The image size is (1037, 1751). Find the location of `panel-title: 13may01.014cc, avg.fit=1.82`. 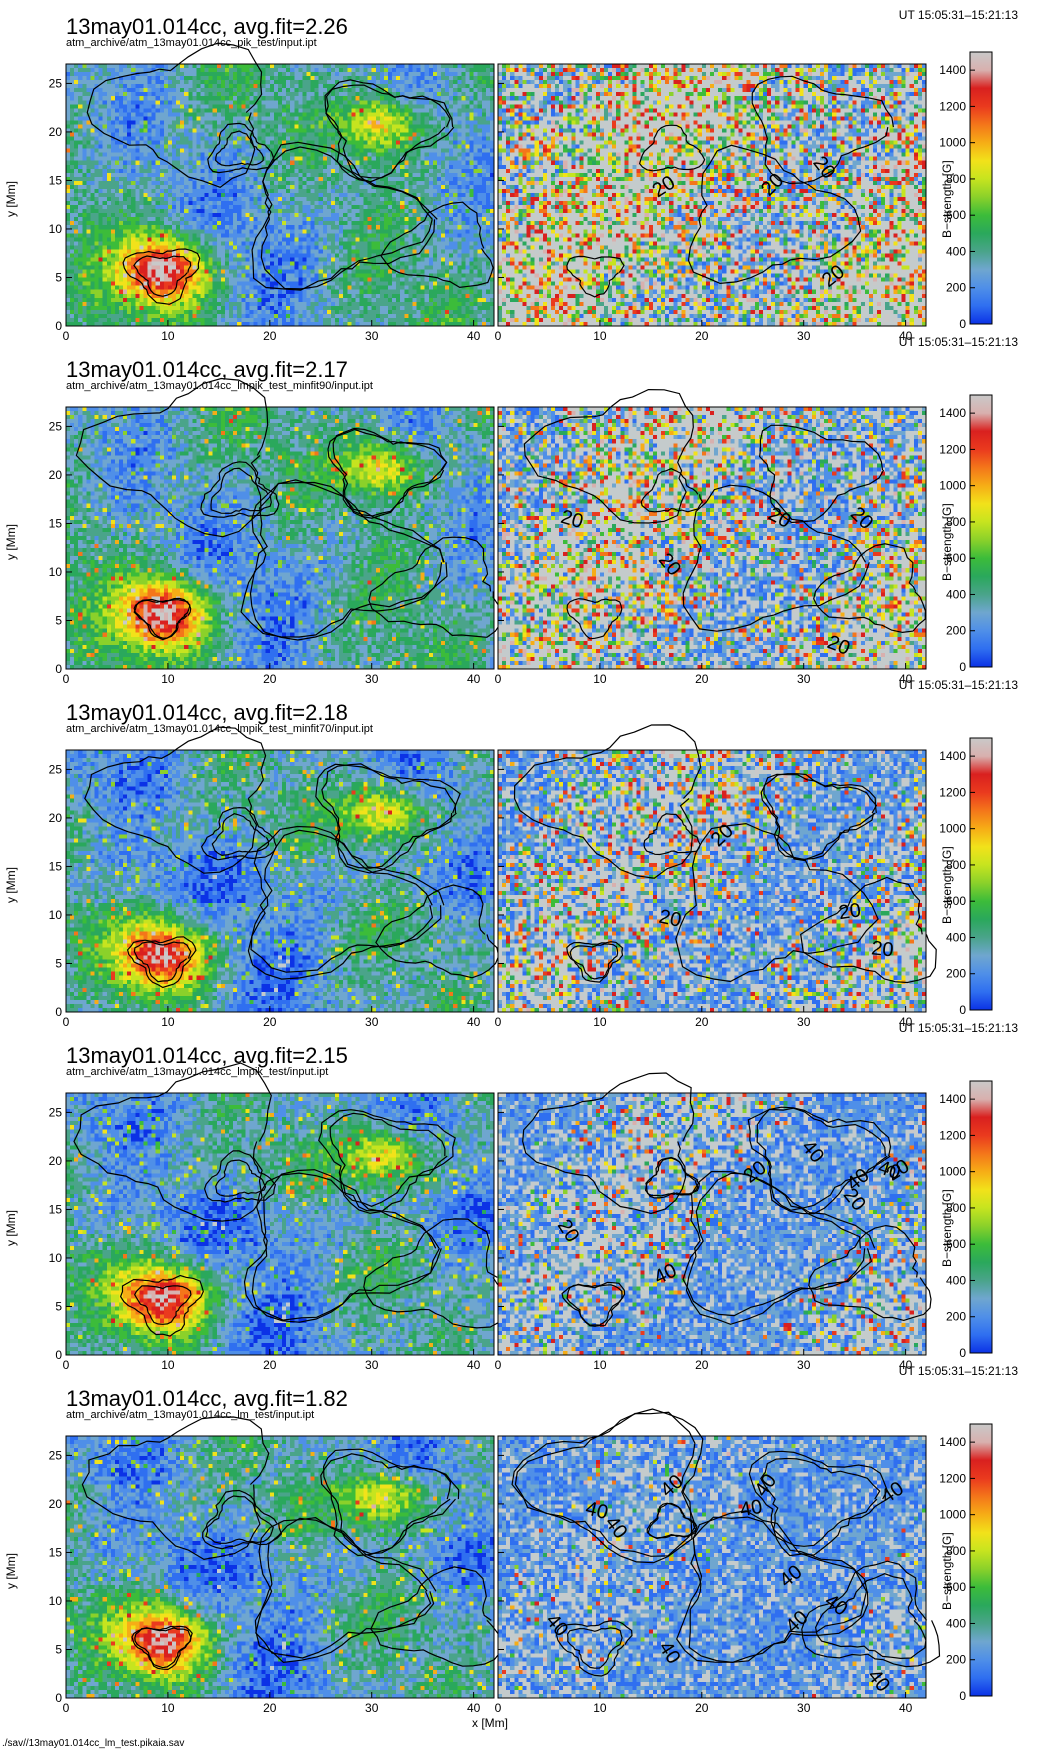

panel-title: 13may01.014cc, avg.fit=1.82 is located at coordinates (207, 1398).